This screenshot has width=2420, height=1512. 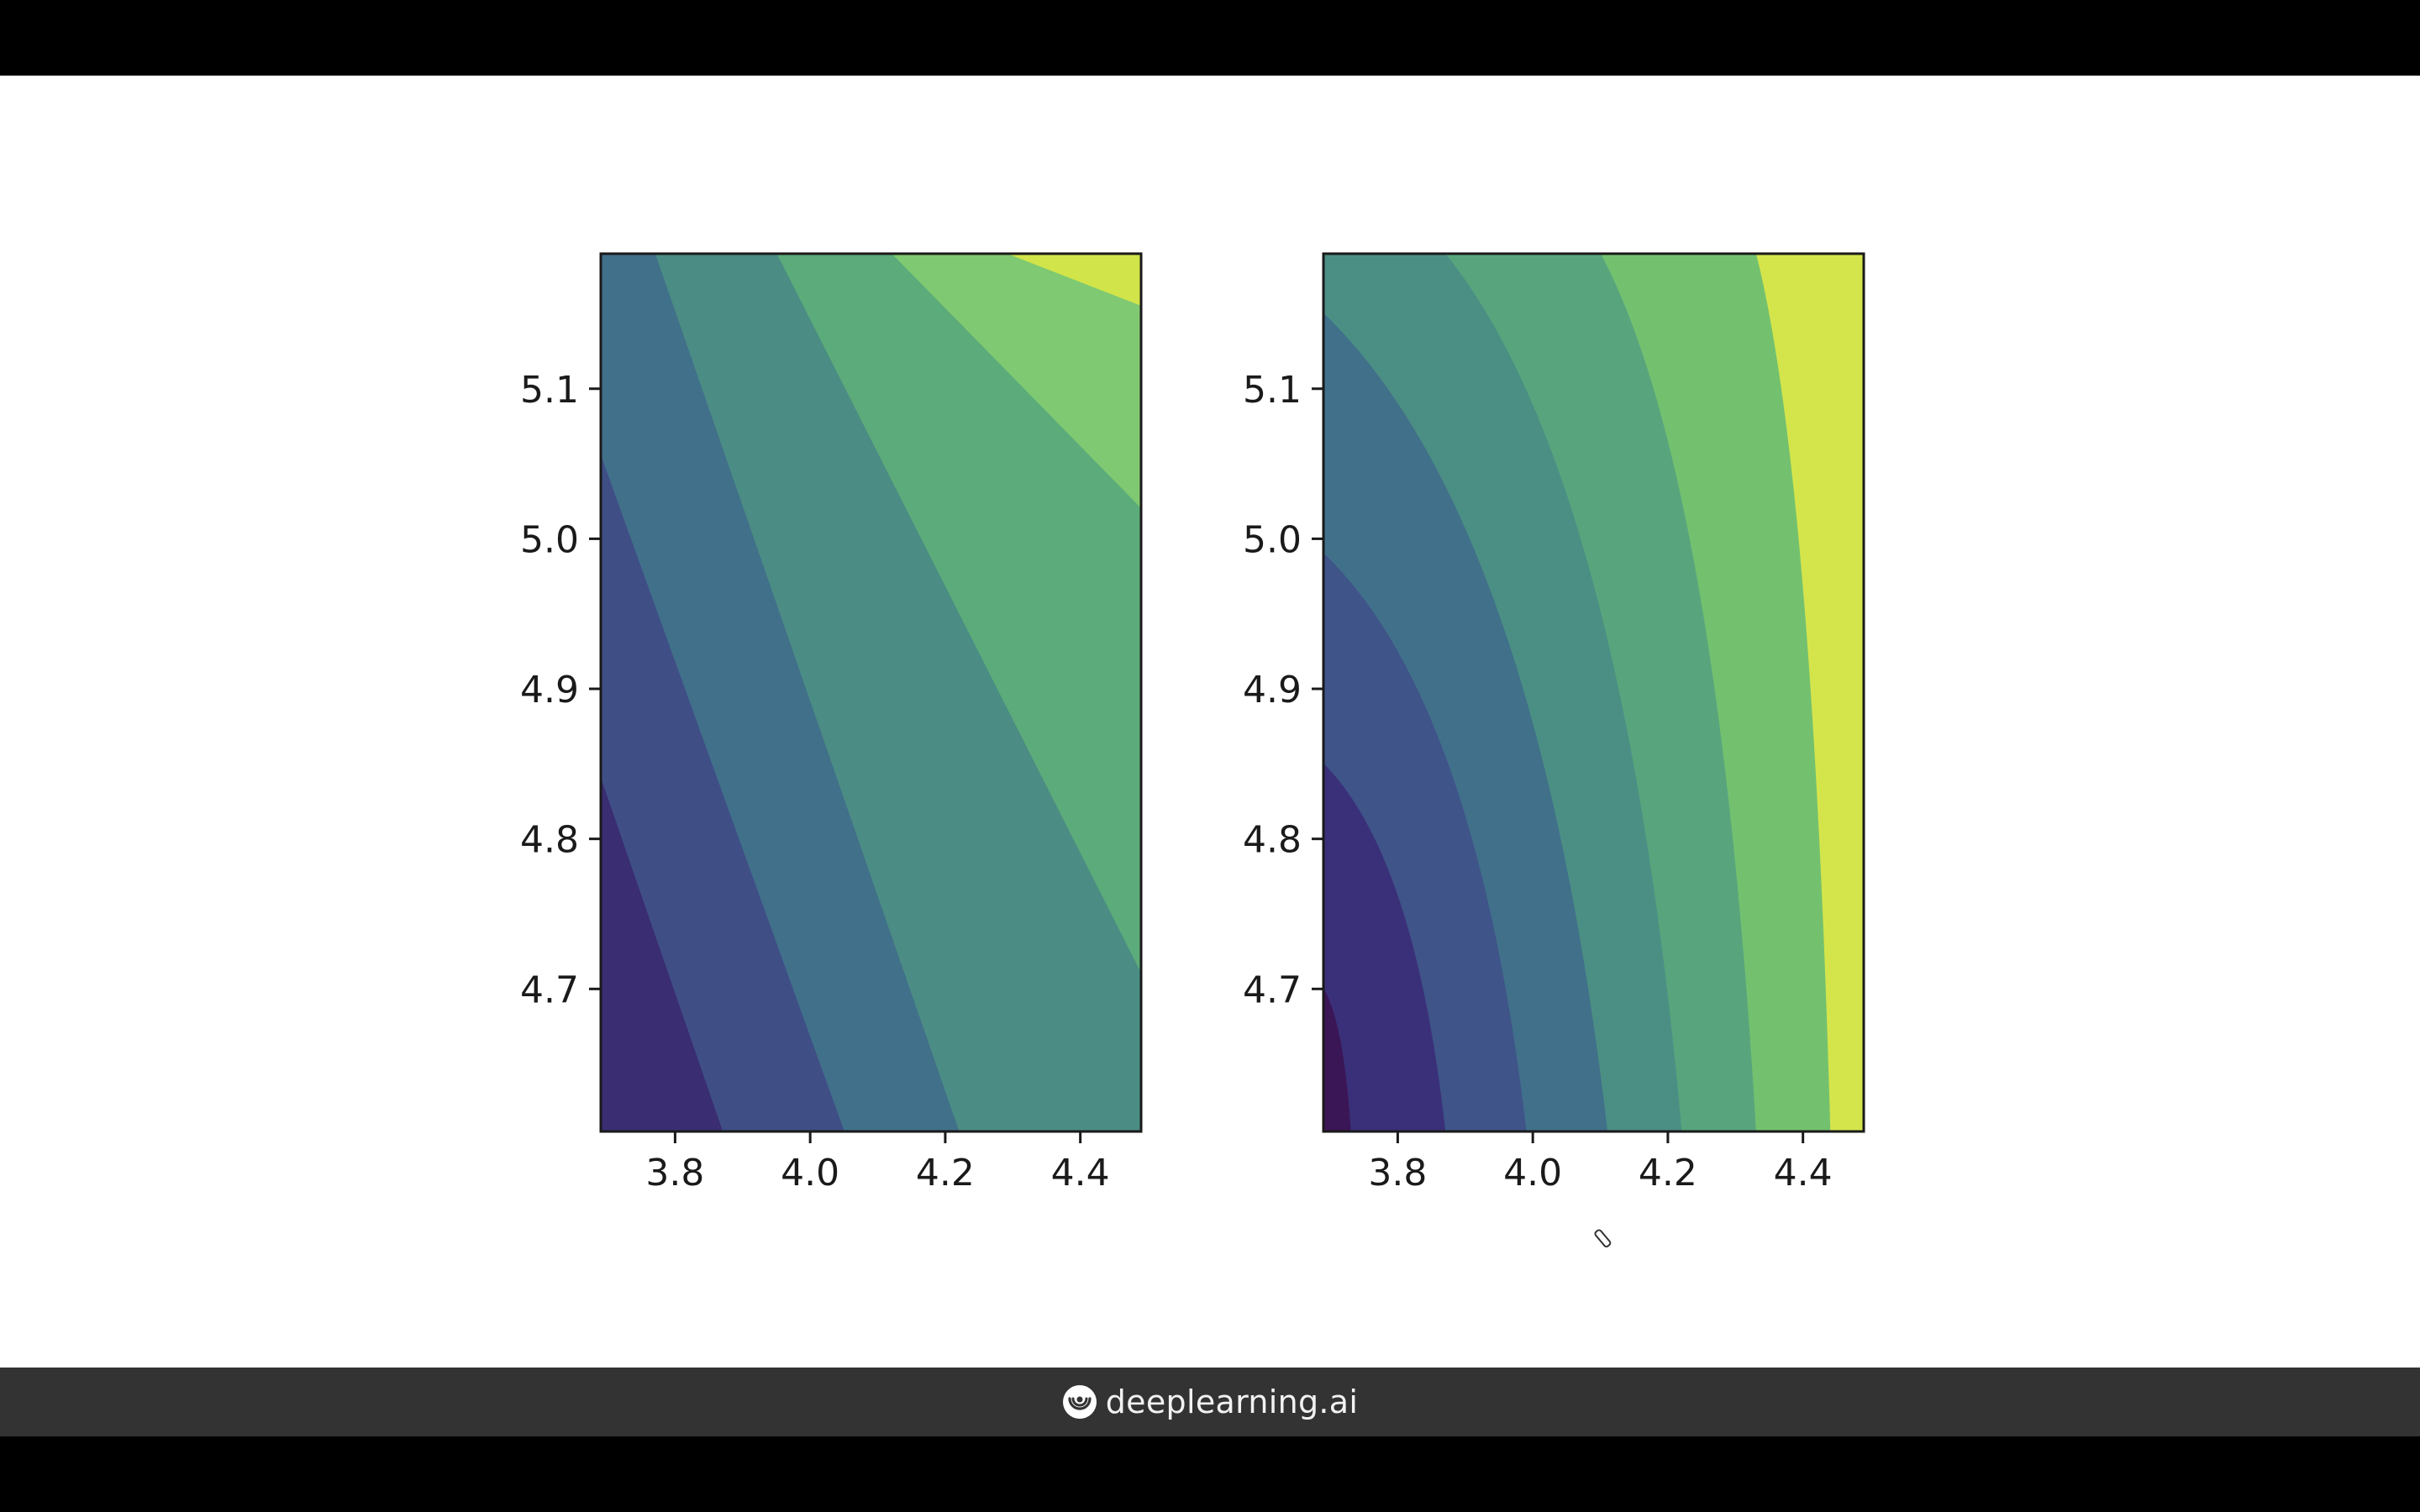 I want to click on footer-bar: deeplearning.ai, so click(x=1210, y=1402).